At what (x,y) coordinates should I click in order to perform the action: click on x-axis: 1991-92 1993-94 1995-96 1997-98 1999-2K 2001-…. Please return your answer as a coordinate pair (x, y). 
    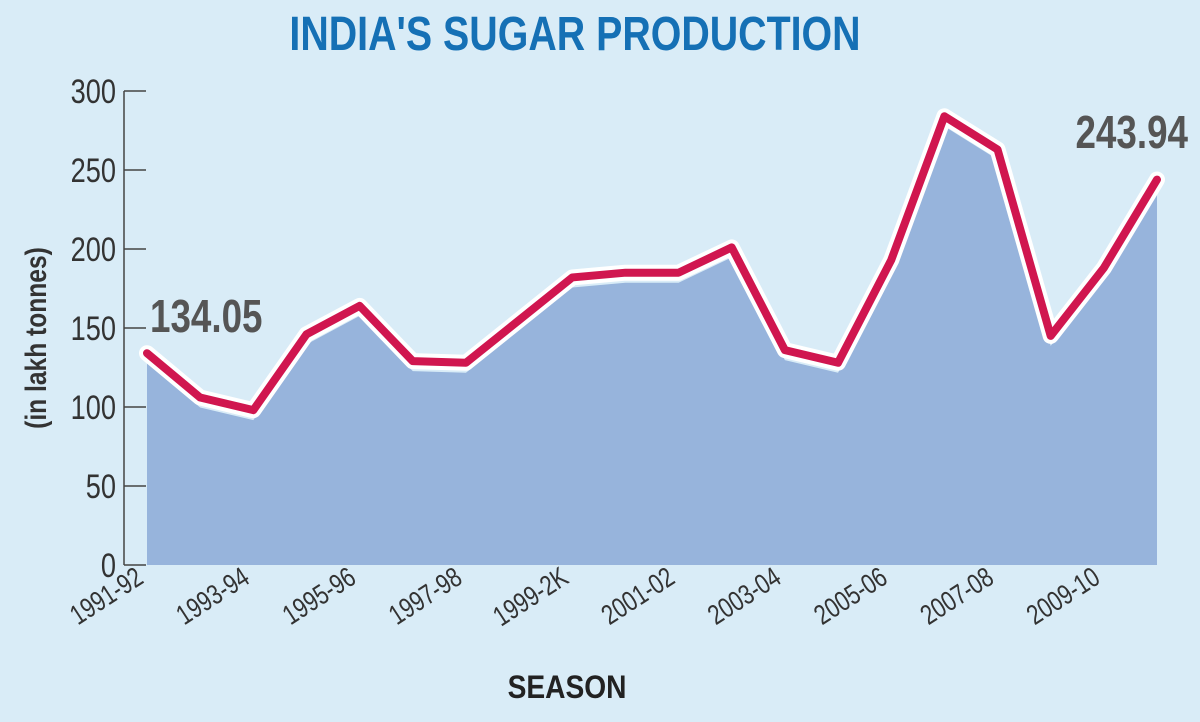
    Looking at the image, I should click on (584, 596).